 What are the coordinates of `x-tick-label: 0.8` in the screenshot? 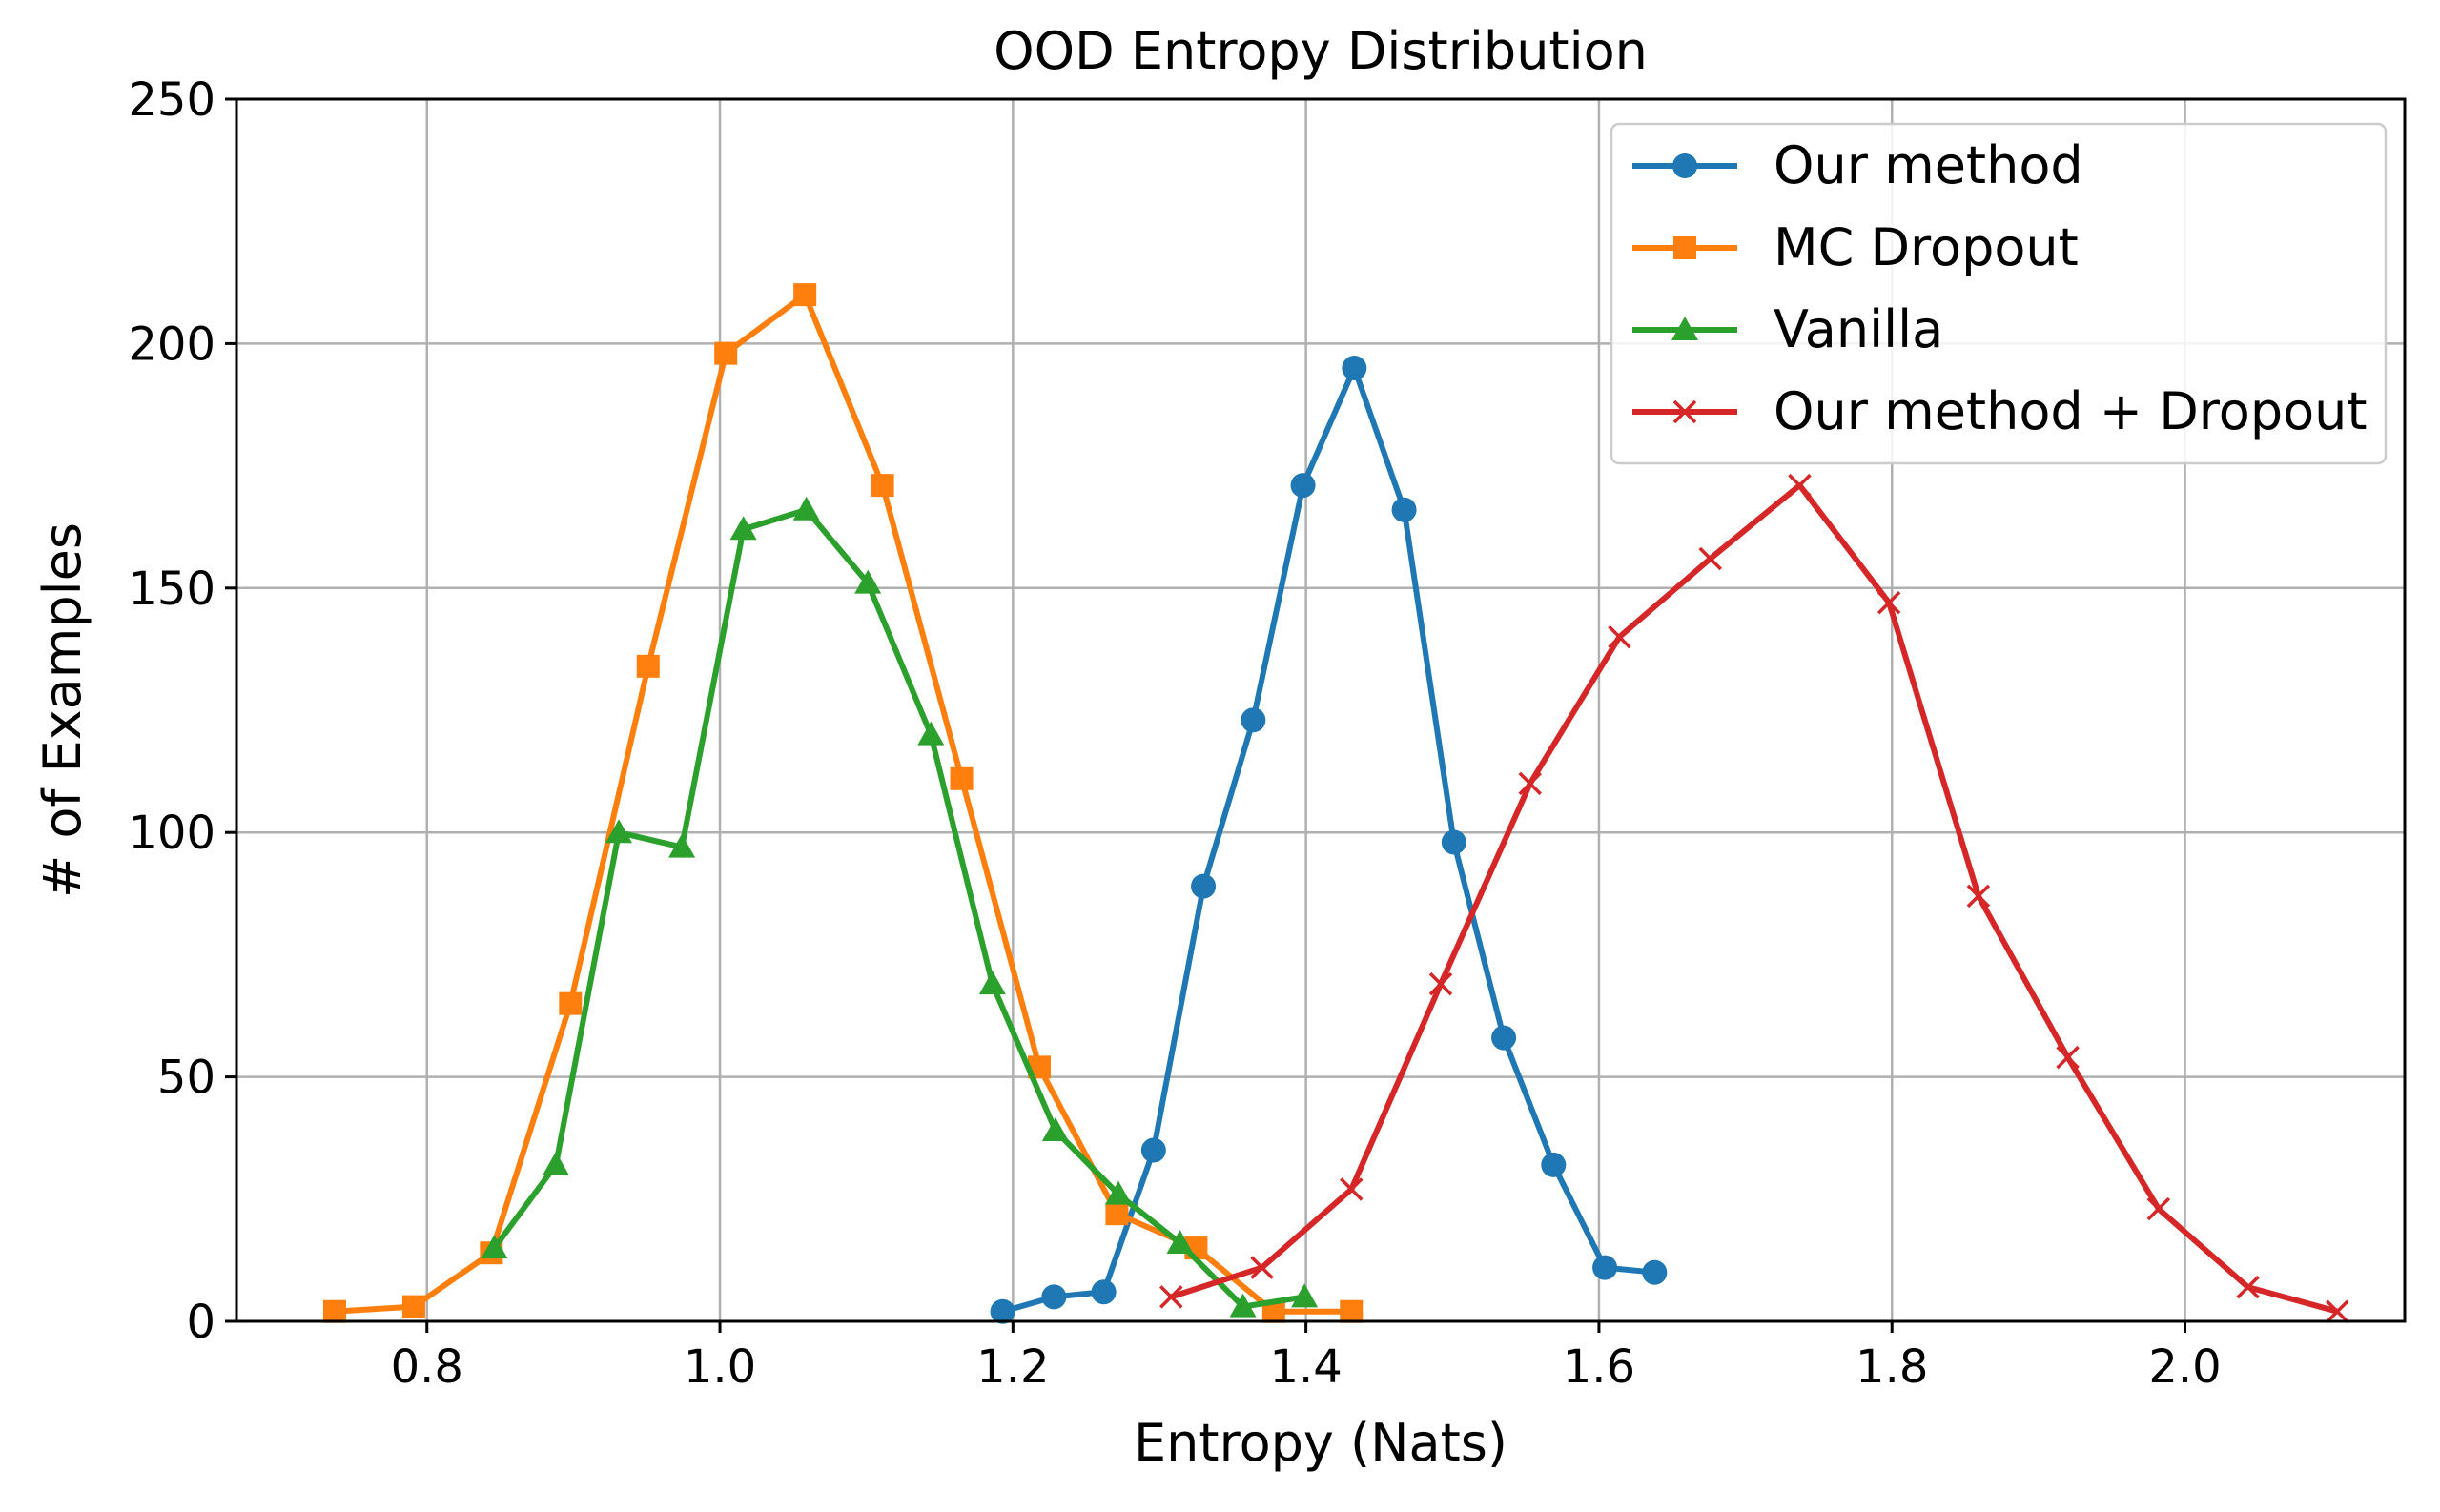 It's located at (427, 1367).